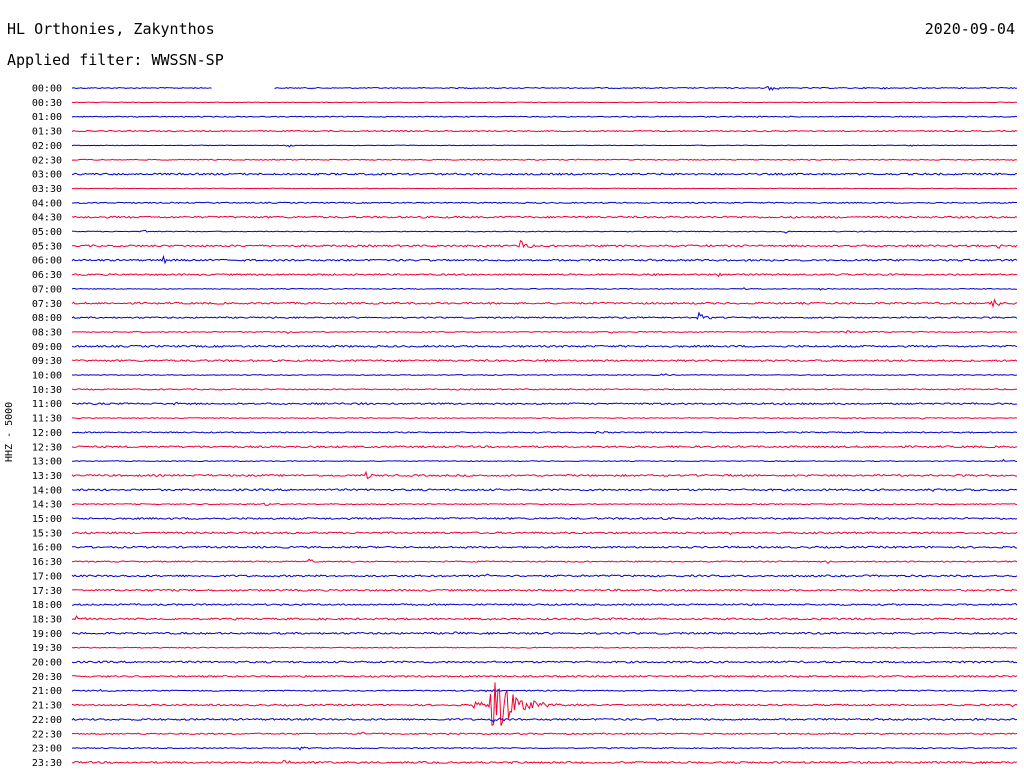 This screenshot has width=1024, height=780. Describe the element at coordinates (47, 519) in the screenshot. I see `time-tick-label: 15:00` at that location.